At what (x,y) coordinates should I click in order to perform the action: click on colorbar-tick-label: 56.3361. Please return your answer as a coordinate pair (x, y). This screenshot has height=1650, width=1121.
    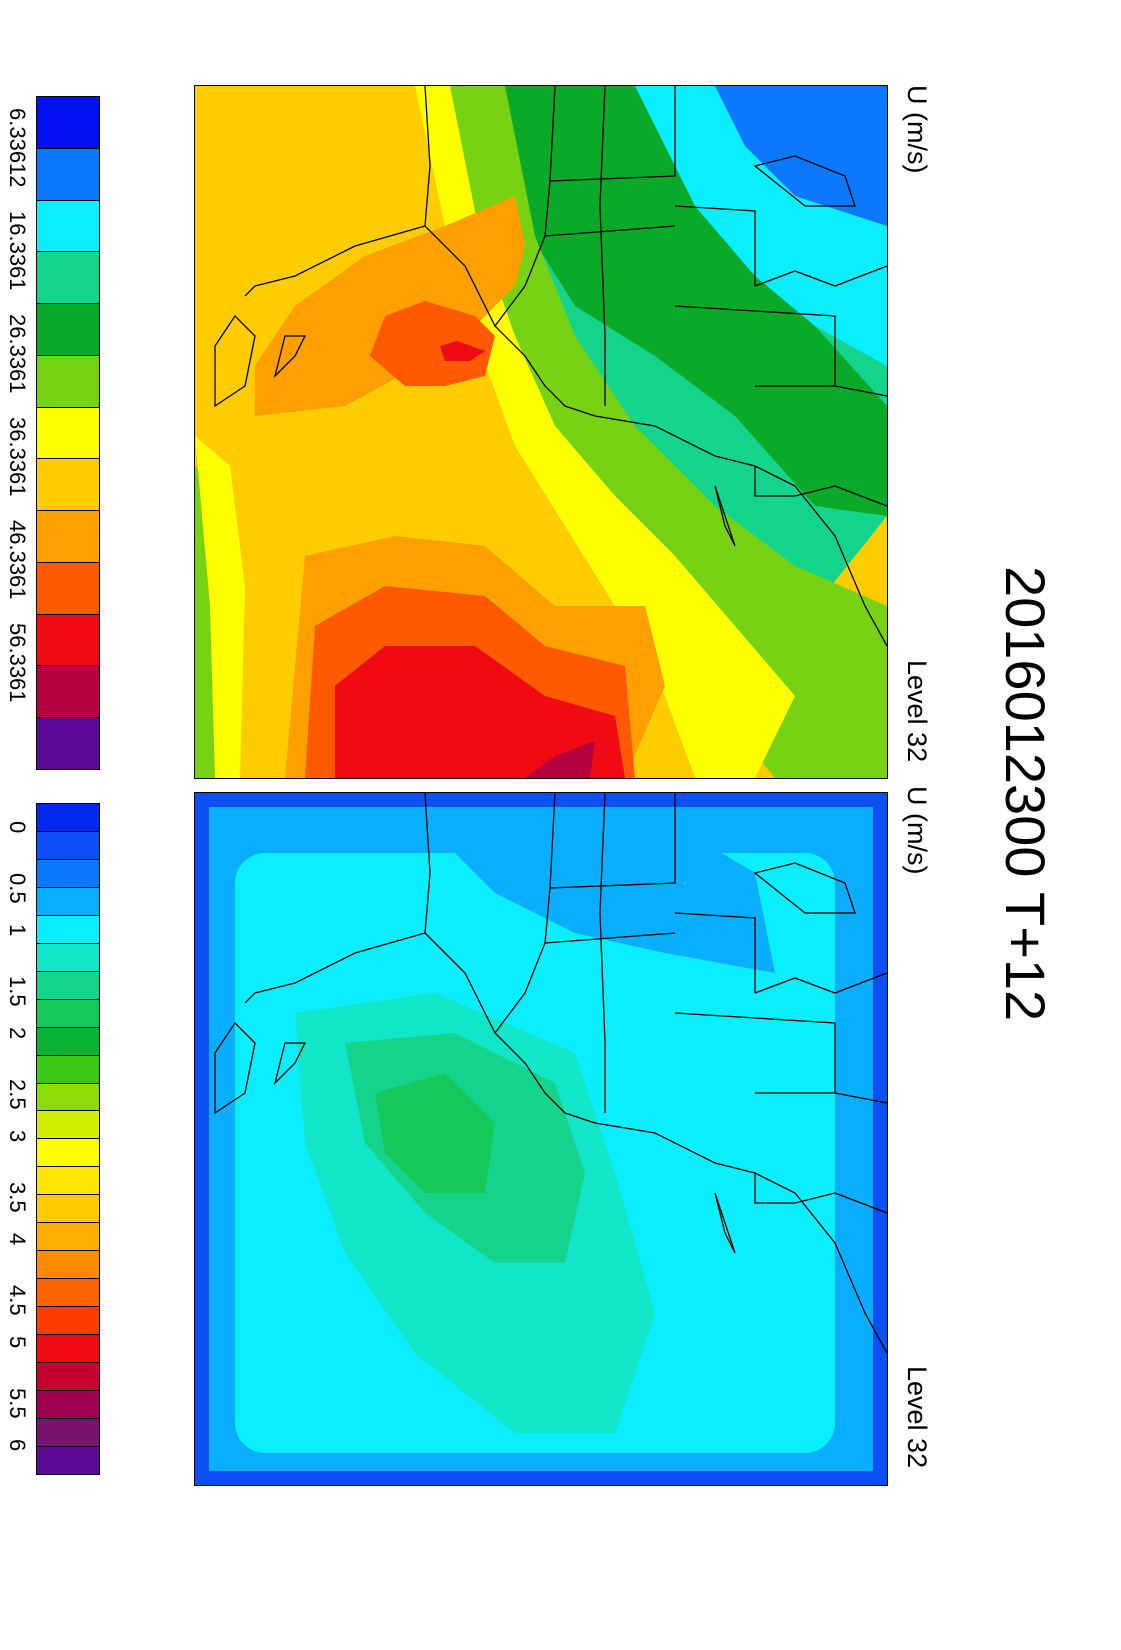
    Looking at the image, I should click on (17, 663).